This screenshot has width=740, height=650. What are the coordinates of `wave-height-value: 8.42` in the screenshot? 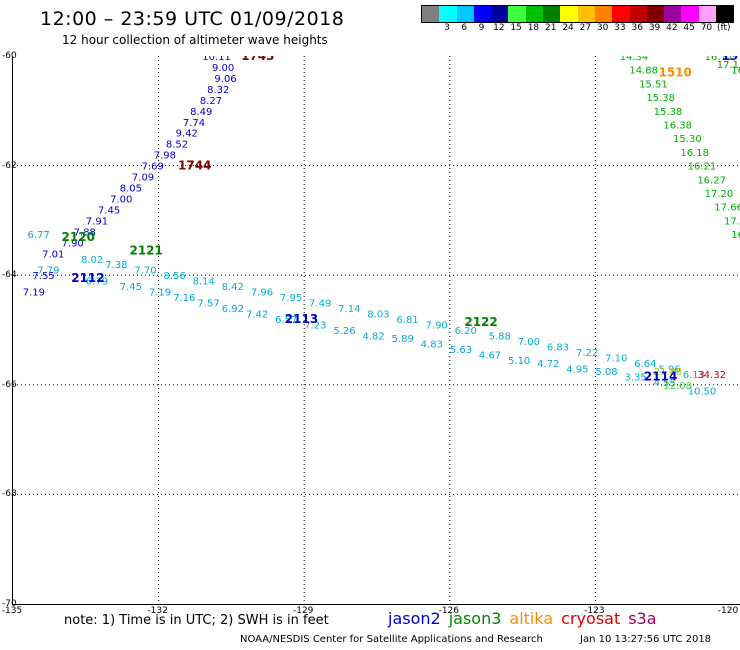 It's located at (233, 287).